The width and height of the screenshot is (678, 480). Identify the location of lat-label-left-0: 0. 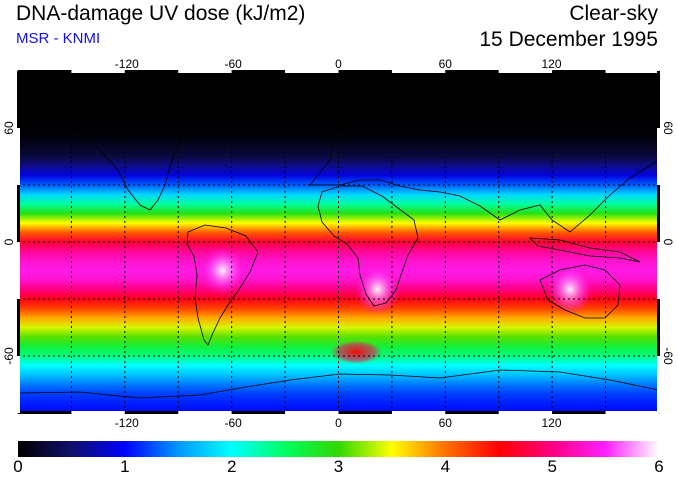
(9, 242).